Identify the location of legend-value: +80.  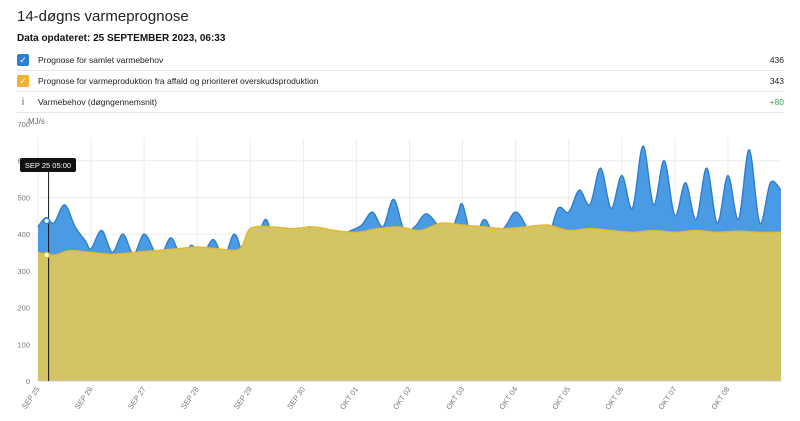
(776, 102).